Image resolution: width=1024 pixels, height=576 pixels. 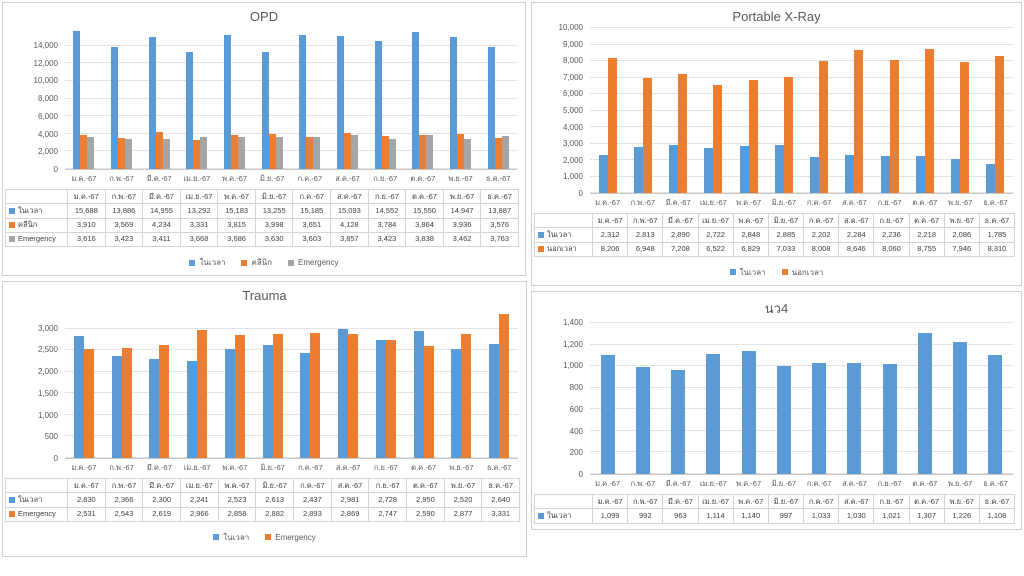 What do you see at coordinates (500, 500) in the screenshot?
I see `table-value-cell: 2,640` at bounding box center [500, 500].